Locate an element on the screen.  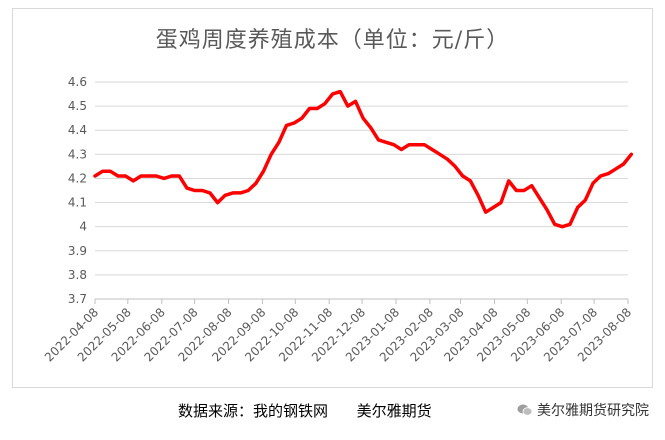
y-tick-label: 4.1 is located at coordinates (77, 203).